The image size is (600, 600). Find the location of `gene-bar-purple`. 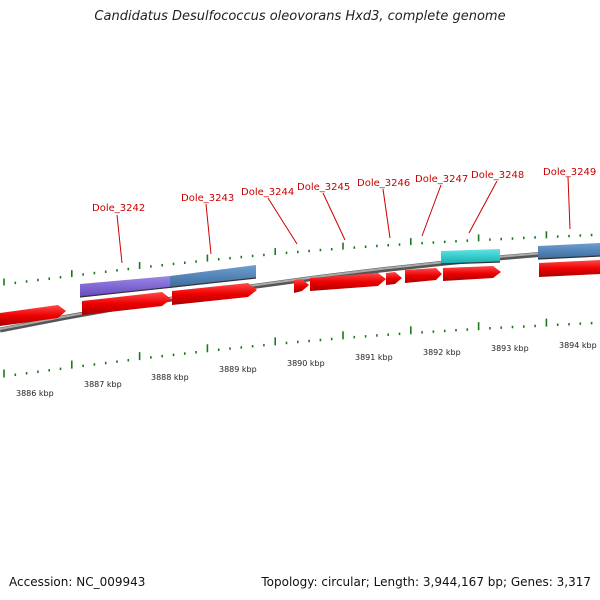

gene-bar-purple is located at coordinates (125, 286).